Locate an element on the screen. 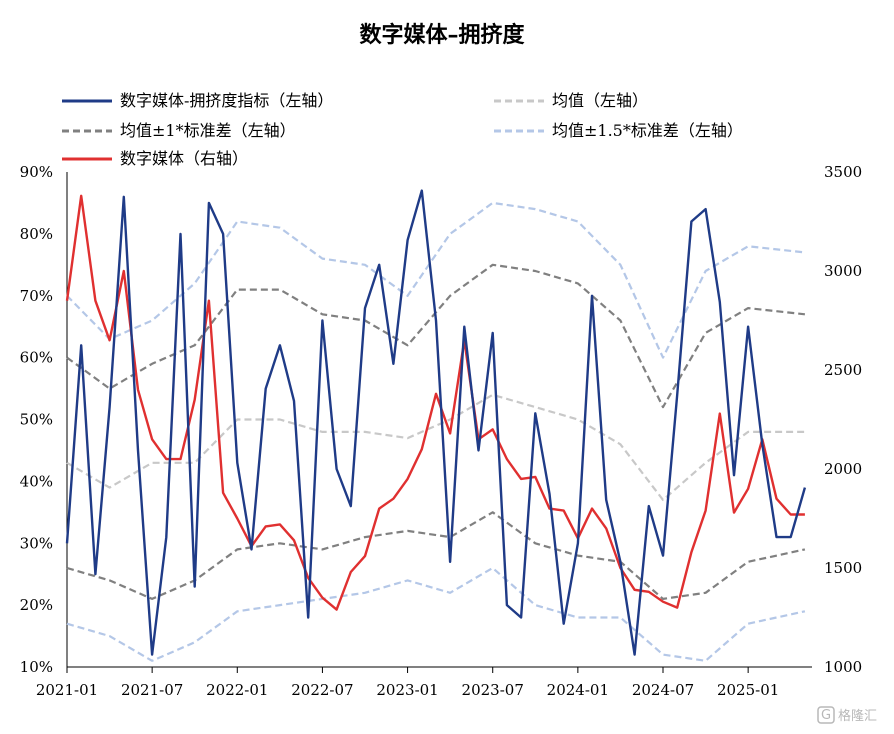 The height and width of the screenshot is (734, 894). right-tick-label: 2000 is located at coordinates (843, 469).